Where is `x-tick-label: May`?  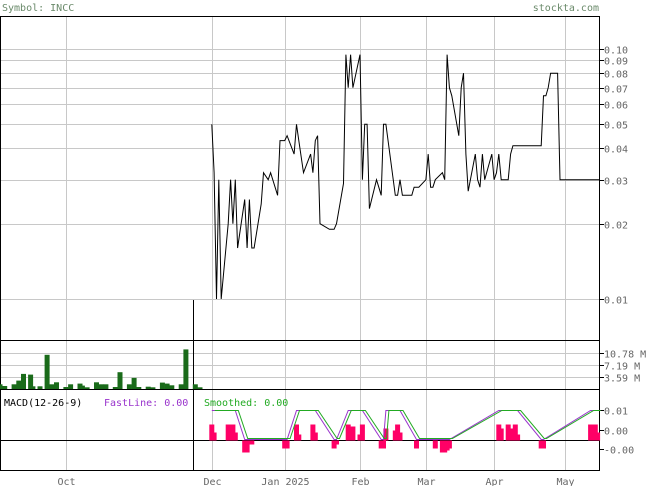
x-tick-label: May is located at coordinates (565, 481).